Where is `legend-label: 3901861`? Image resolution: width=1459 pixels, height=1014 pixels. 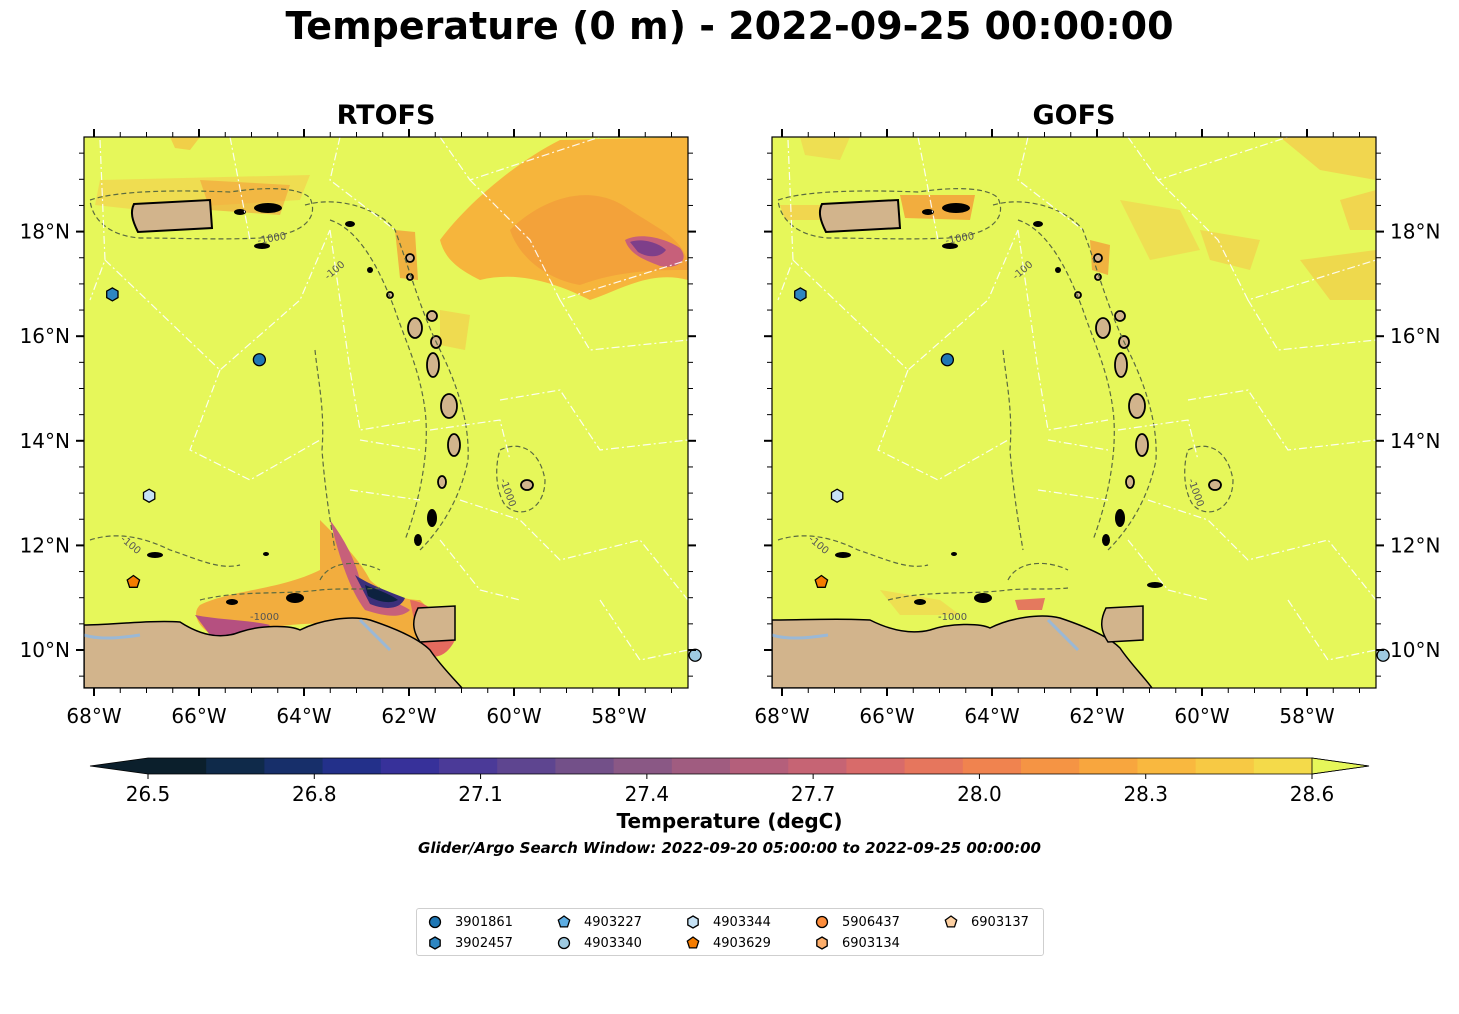 legend-label: 3901861 is located at coordinates (484, 922).